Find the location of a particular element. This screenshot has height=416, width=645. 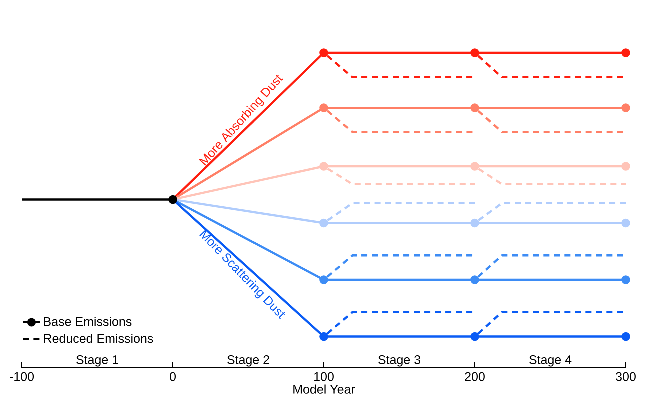

x-tick-label: 300 is located at coordinates (626, 377).